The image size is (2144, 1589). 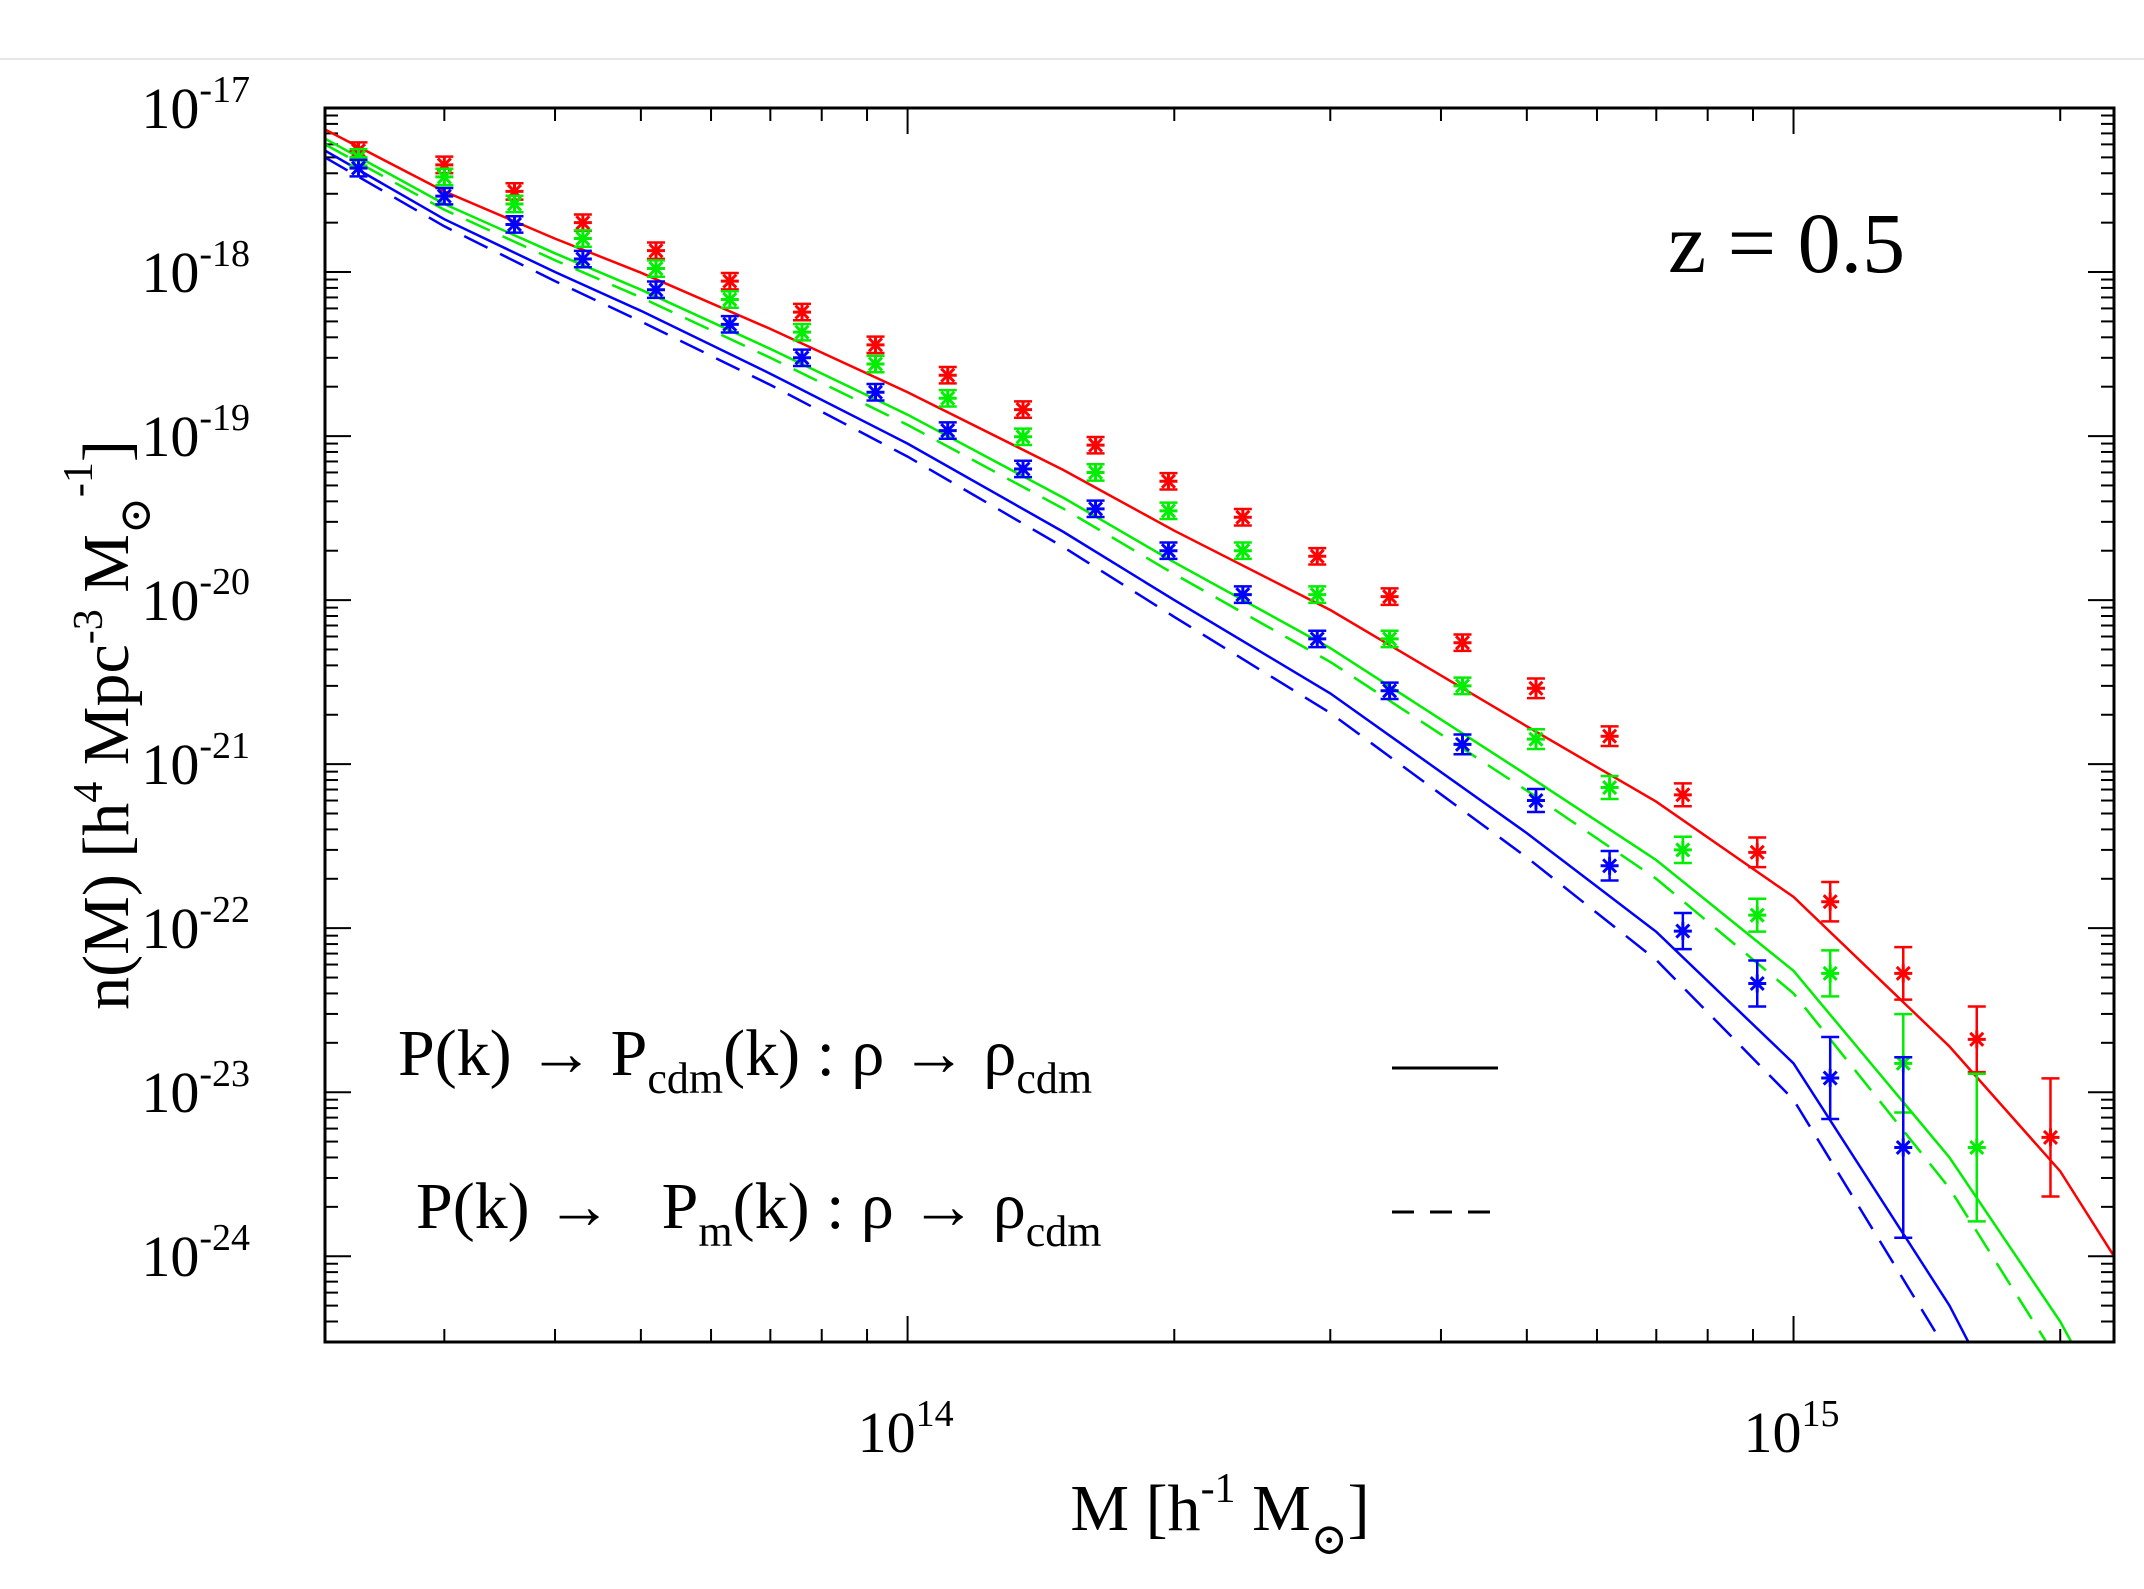 I want to click on y-tick-label: 10-17, so click(x=195, y=105).